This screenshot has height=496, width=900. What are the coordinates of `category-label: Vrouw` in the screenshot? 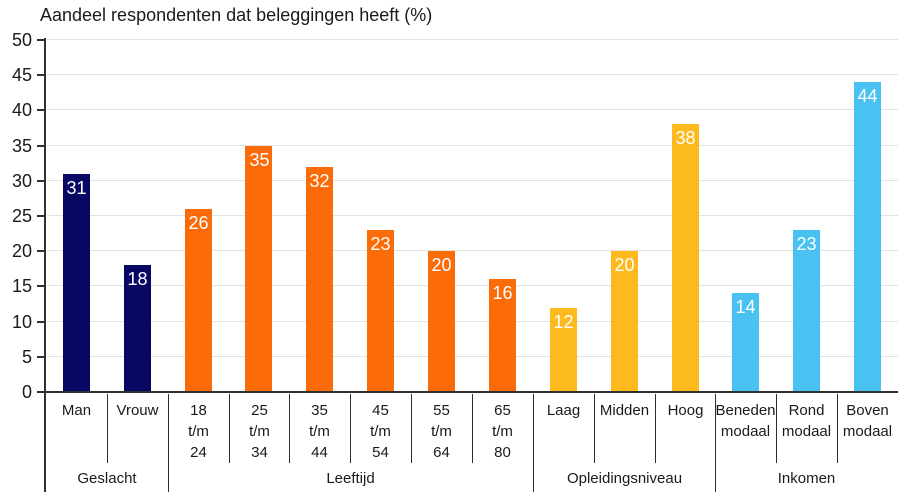 It's located at (137, 410).